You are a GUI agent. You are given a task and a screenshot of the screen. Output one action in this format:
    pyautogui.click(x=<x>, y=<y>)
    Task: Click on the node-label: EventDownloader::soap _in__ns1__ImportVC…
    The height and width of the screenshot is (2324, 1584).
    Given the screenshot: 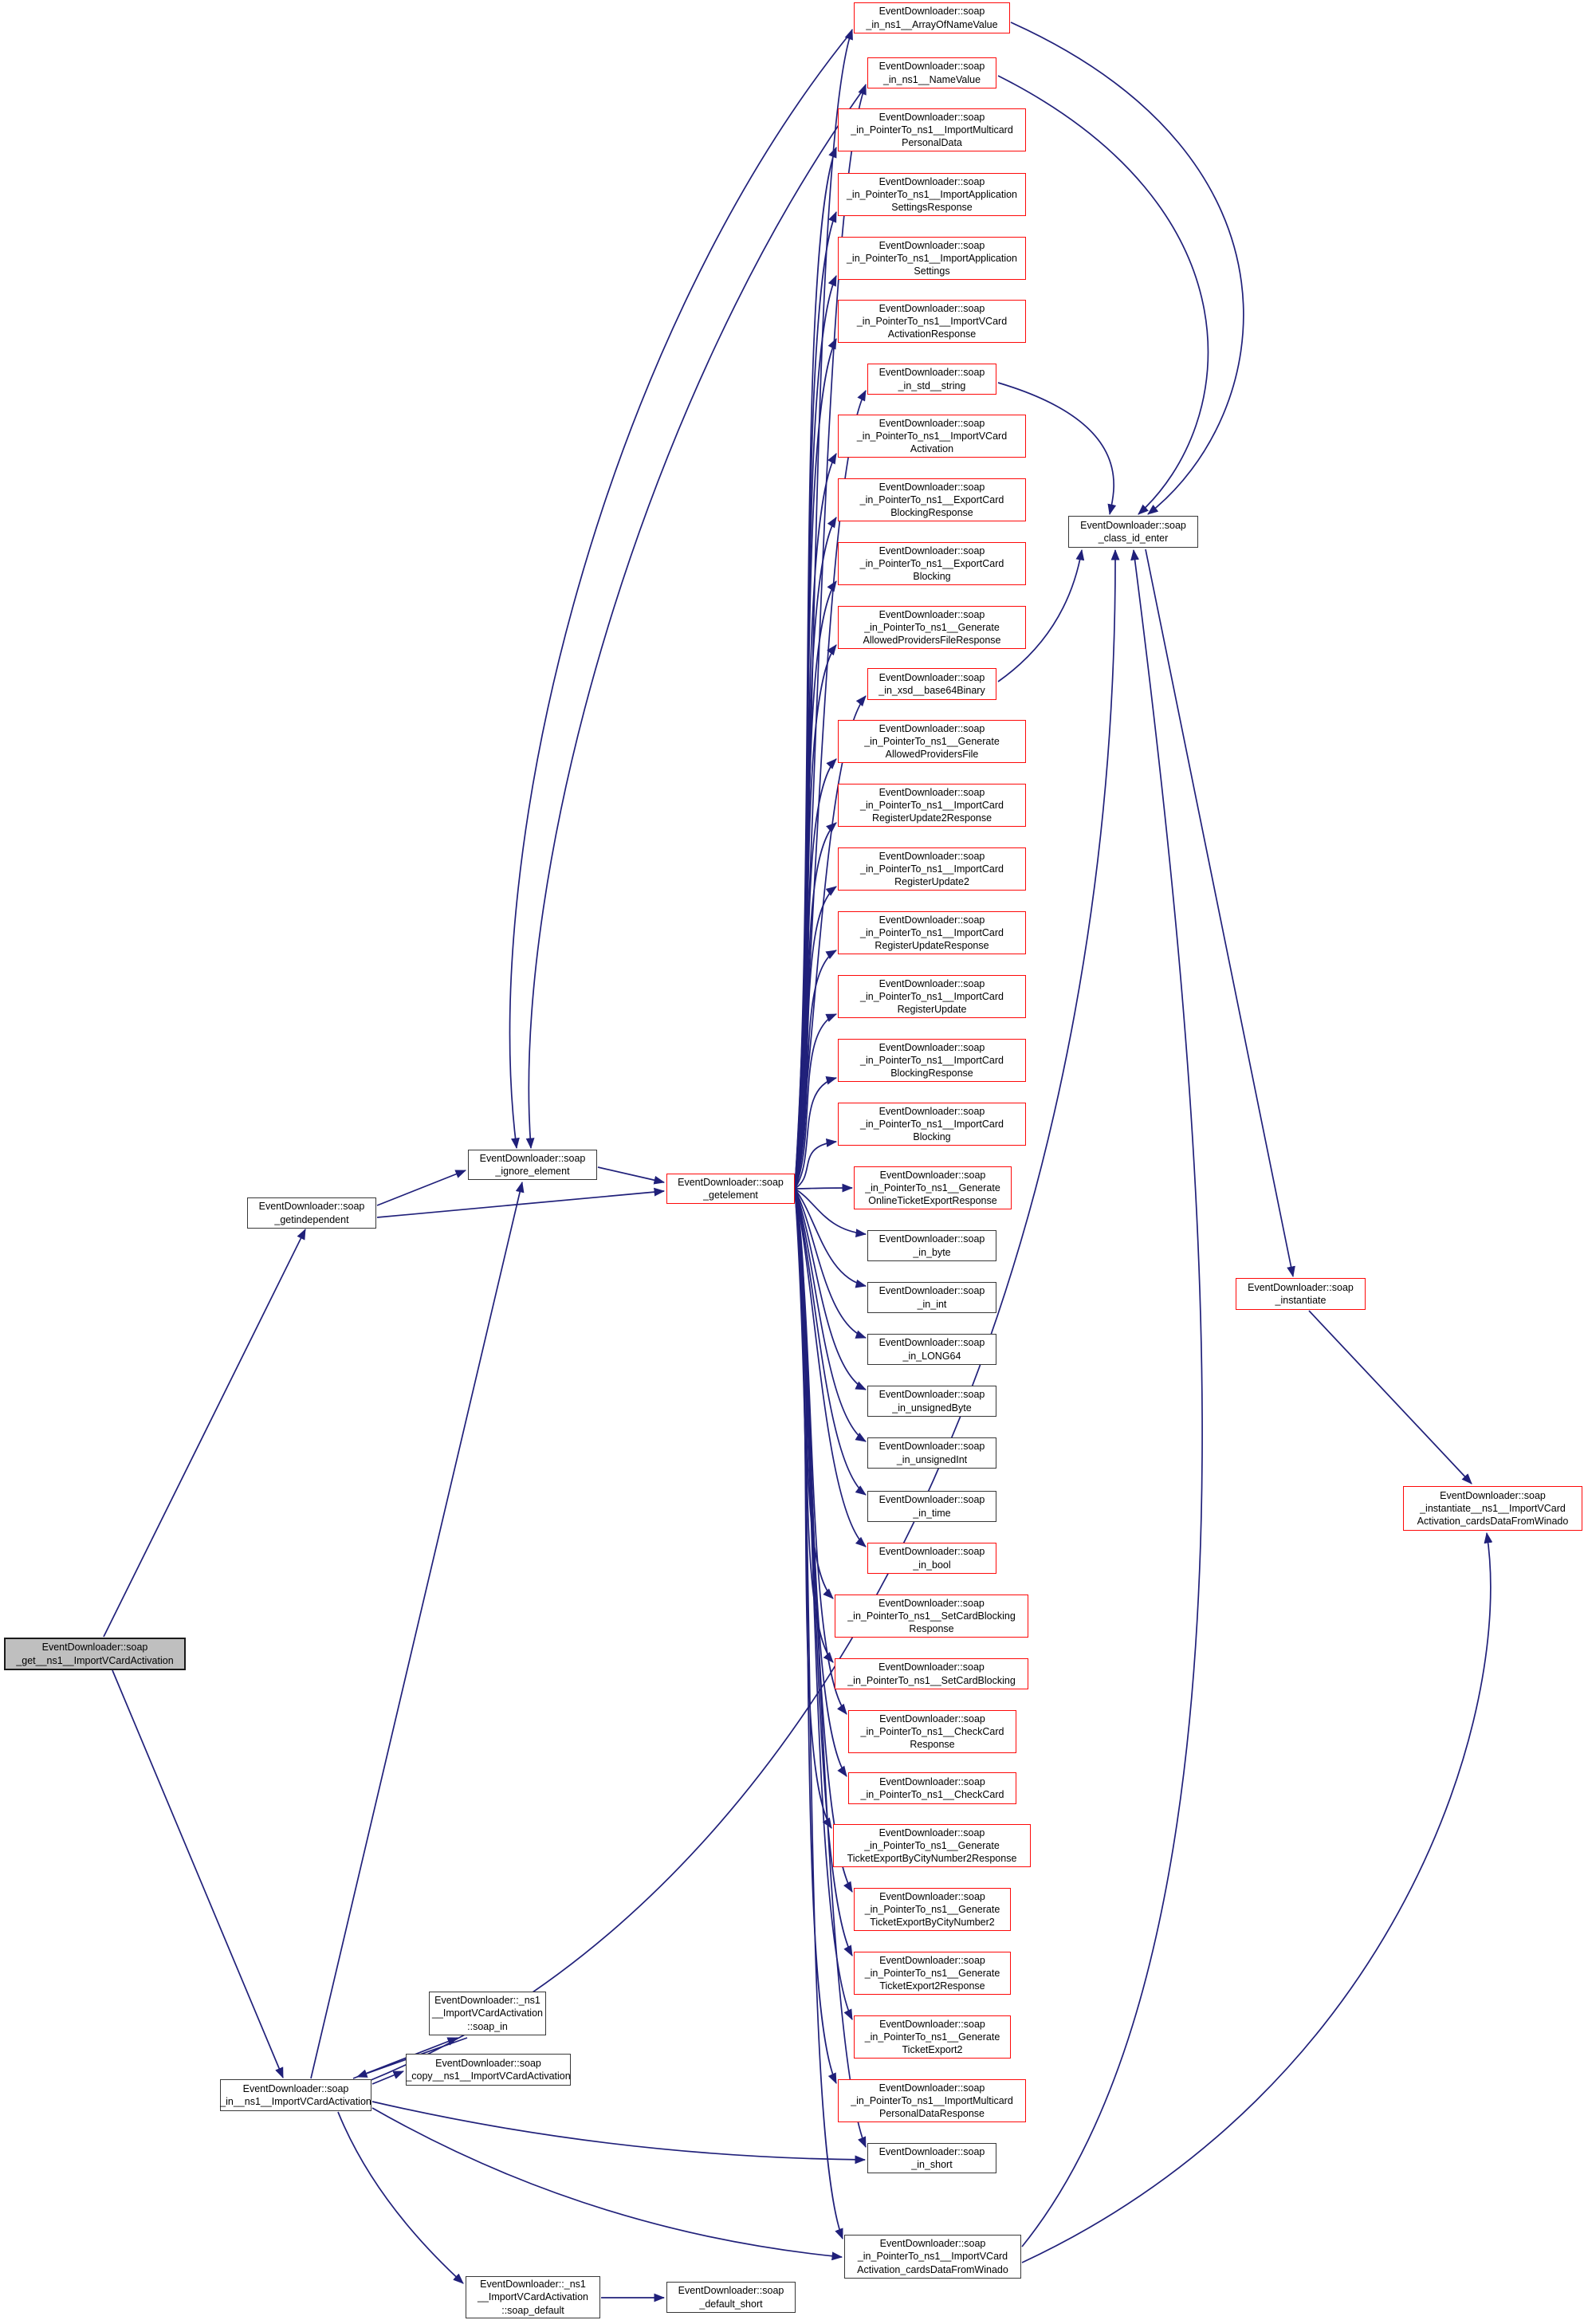 What is the action you would take?
    pyautogui.click(x=295, y=2094)
    